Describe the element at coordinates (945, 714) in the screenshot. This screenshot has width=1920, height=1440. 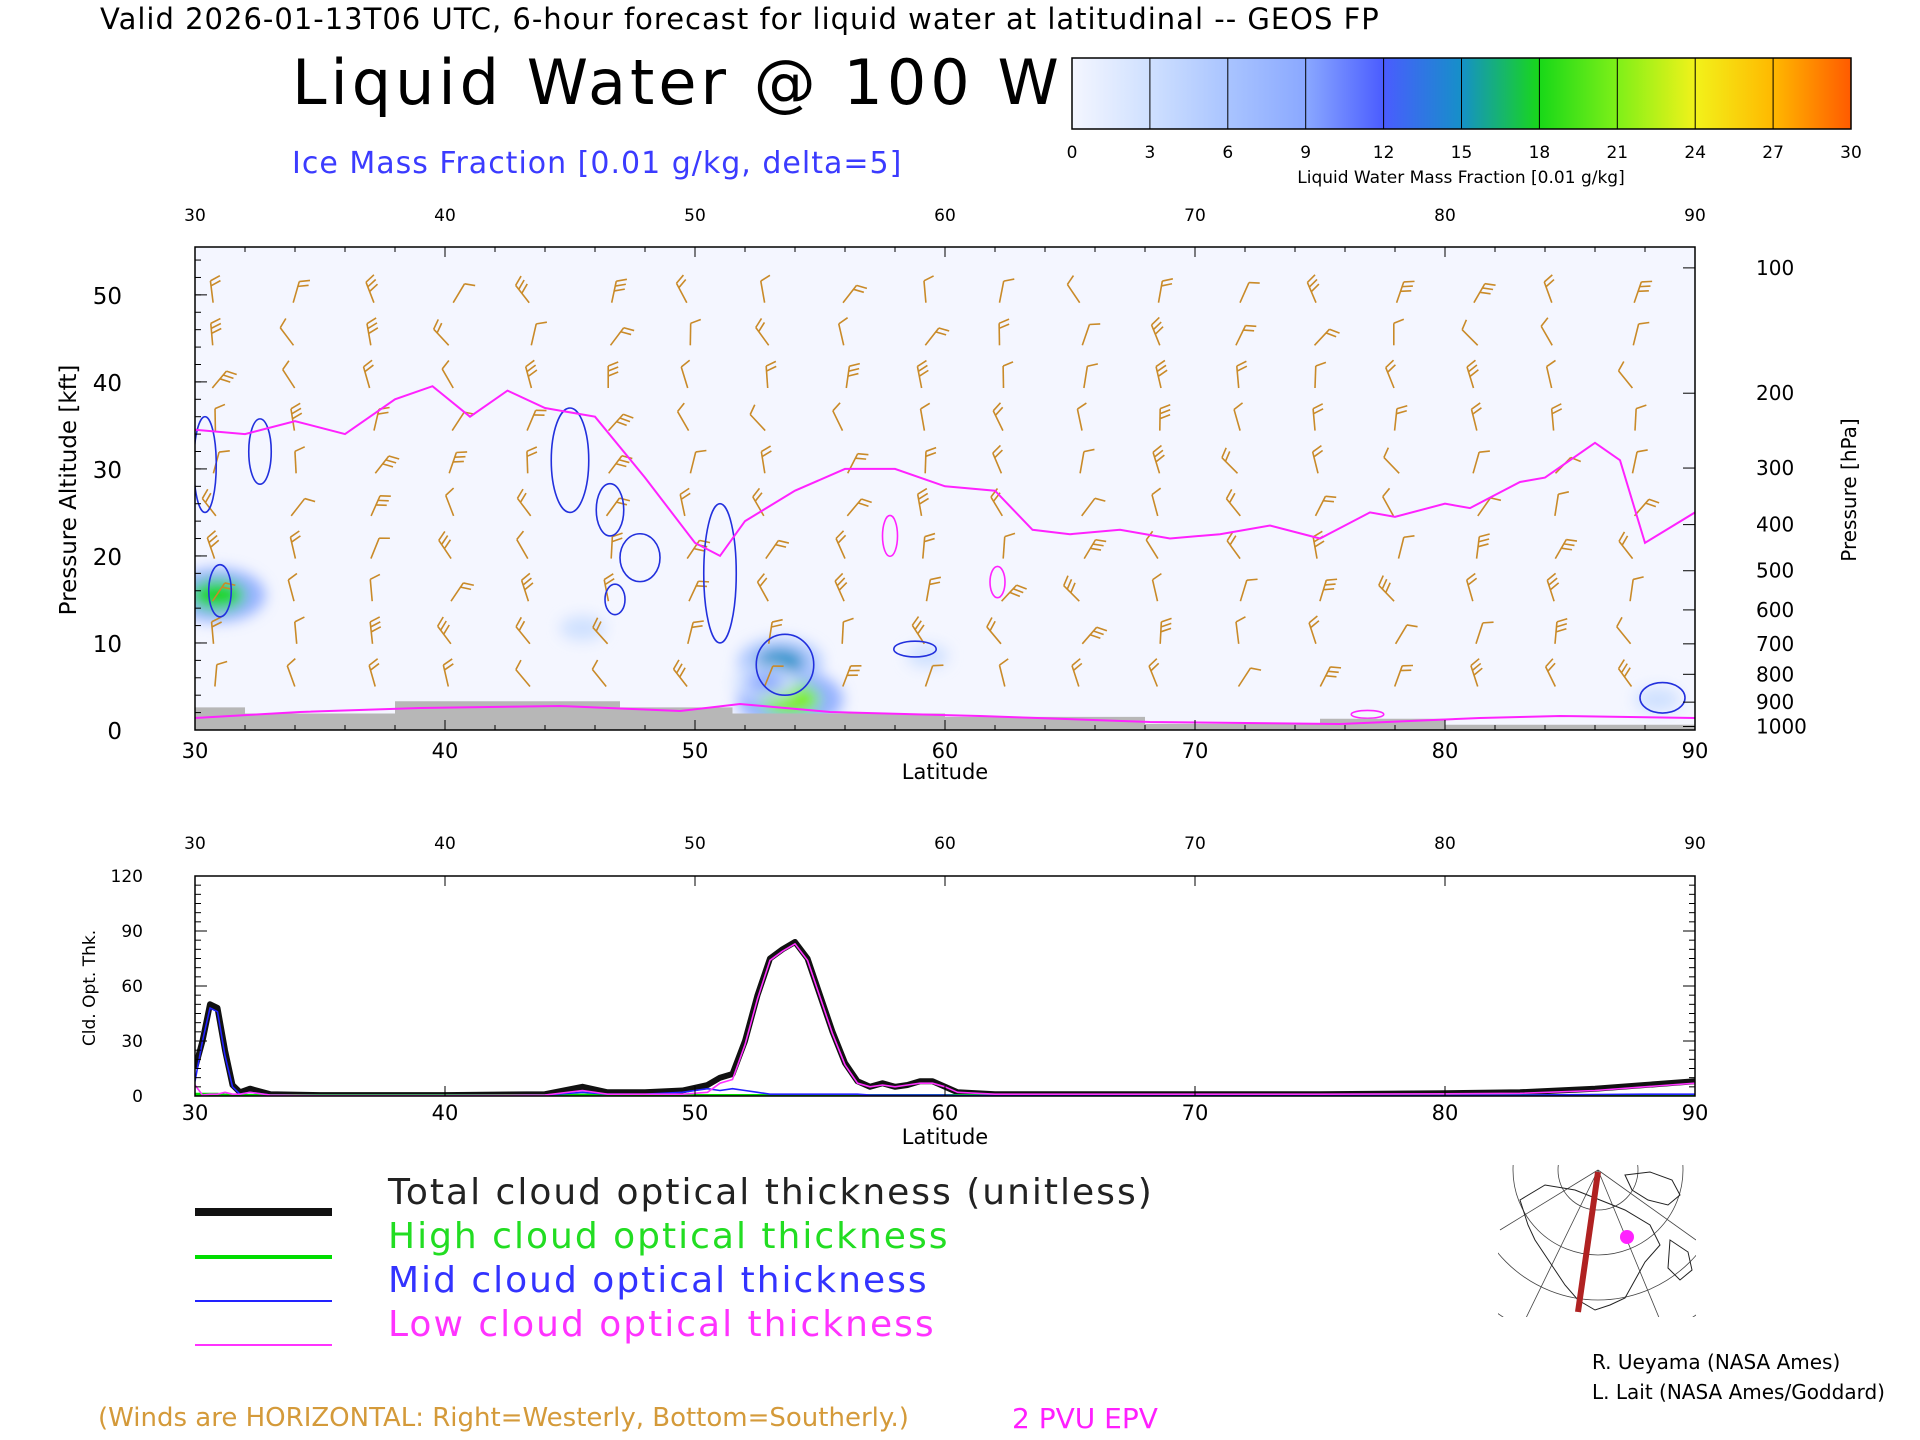
I see `epv-near-surface-line` at that location.